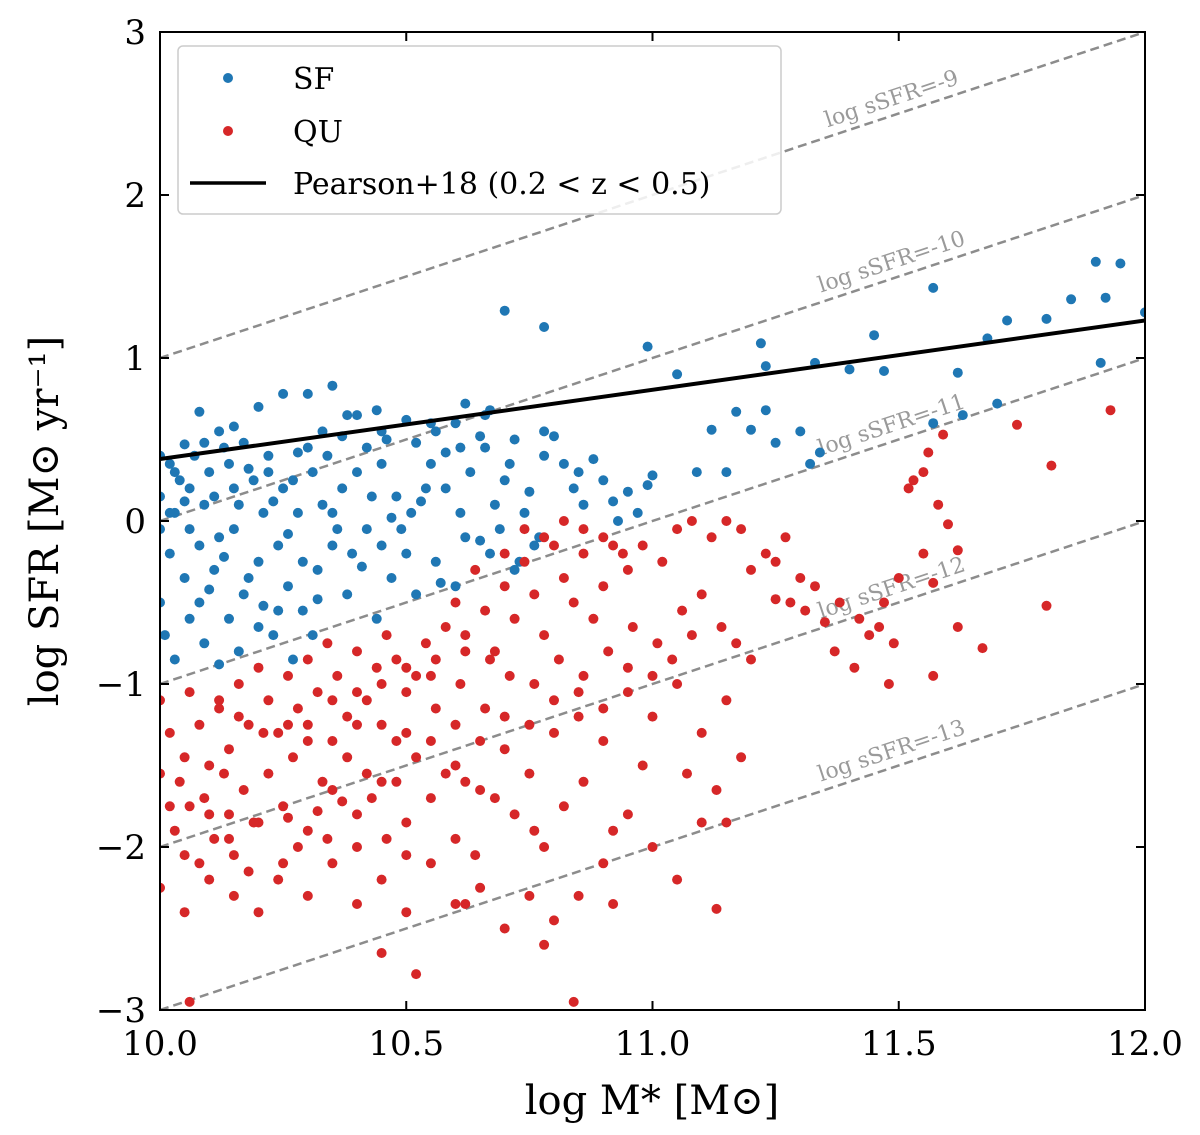 Image resolution: width=1200 pixels, height=1135 pixels. I want to click on y-axis-label: log SFR [M⊙ yr⁻¹], so click(45, 521).